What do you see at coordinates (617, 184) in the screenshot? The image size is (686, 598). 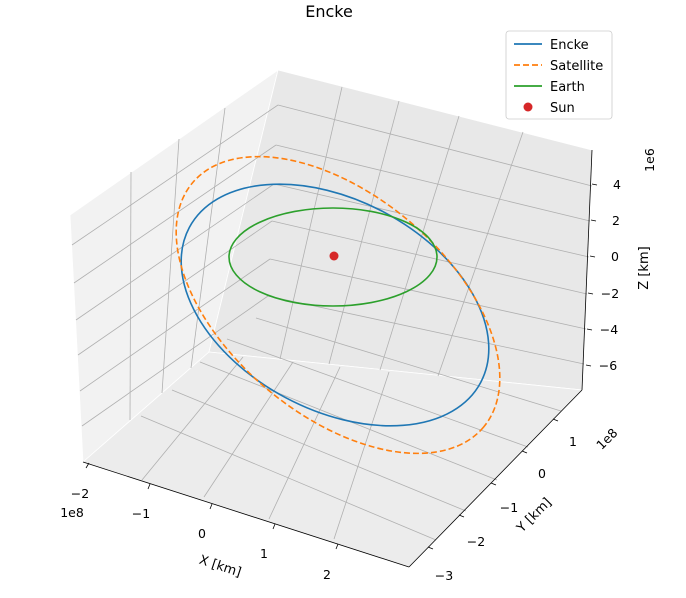 I see `z-tick-label: 4` at bounding box center [617, 184].